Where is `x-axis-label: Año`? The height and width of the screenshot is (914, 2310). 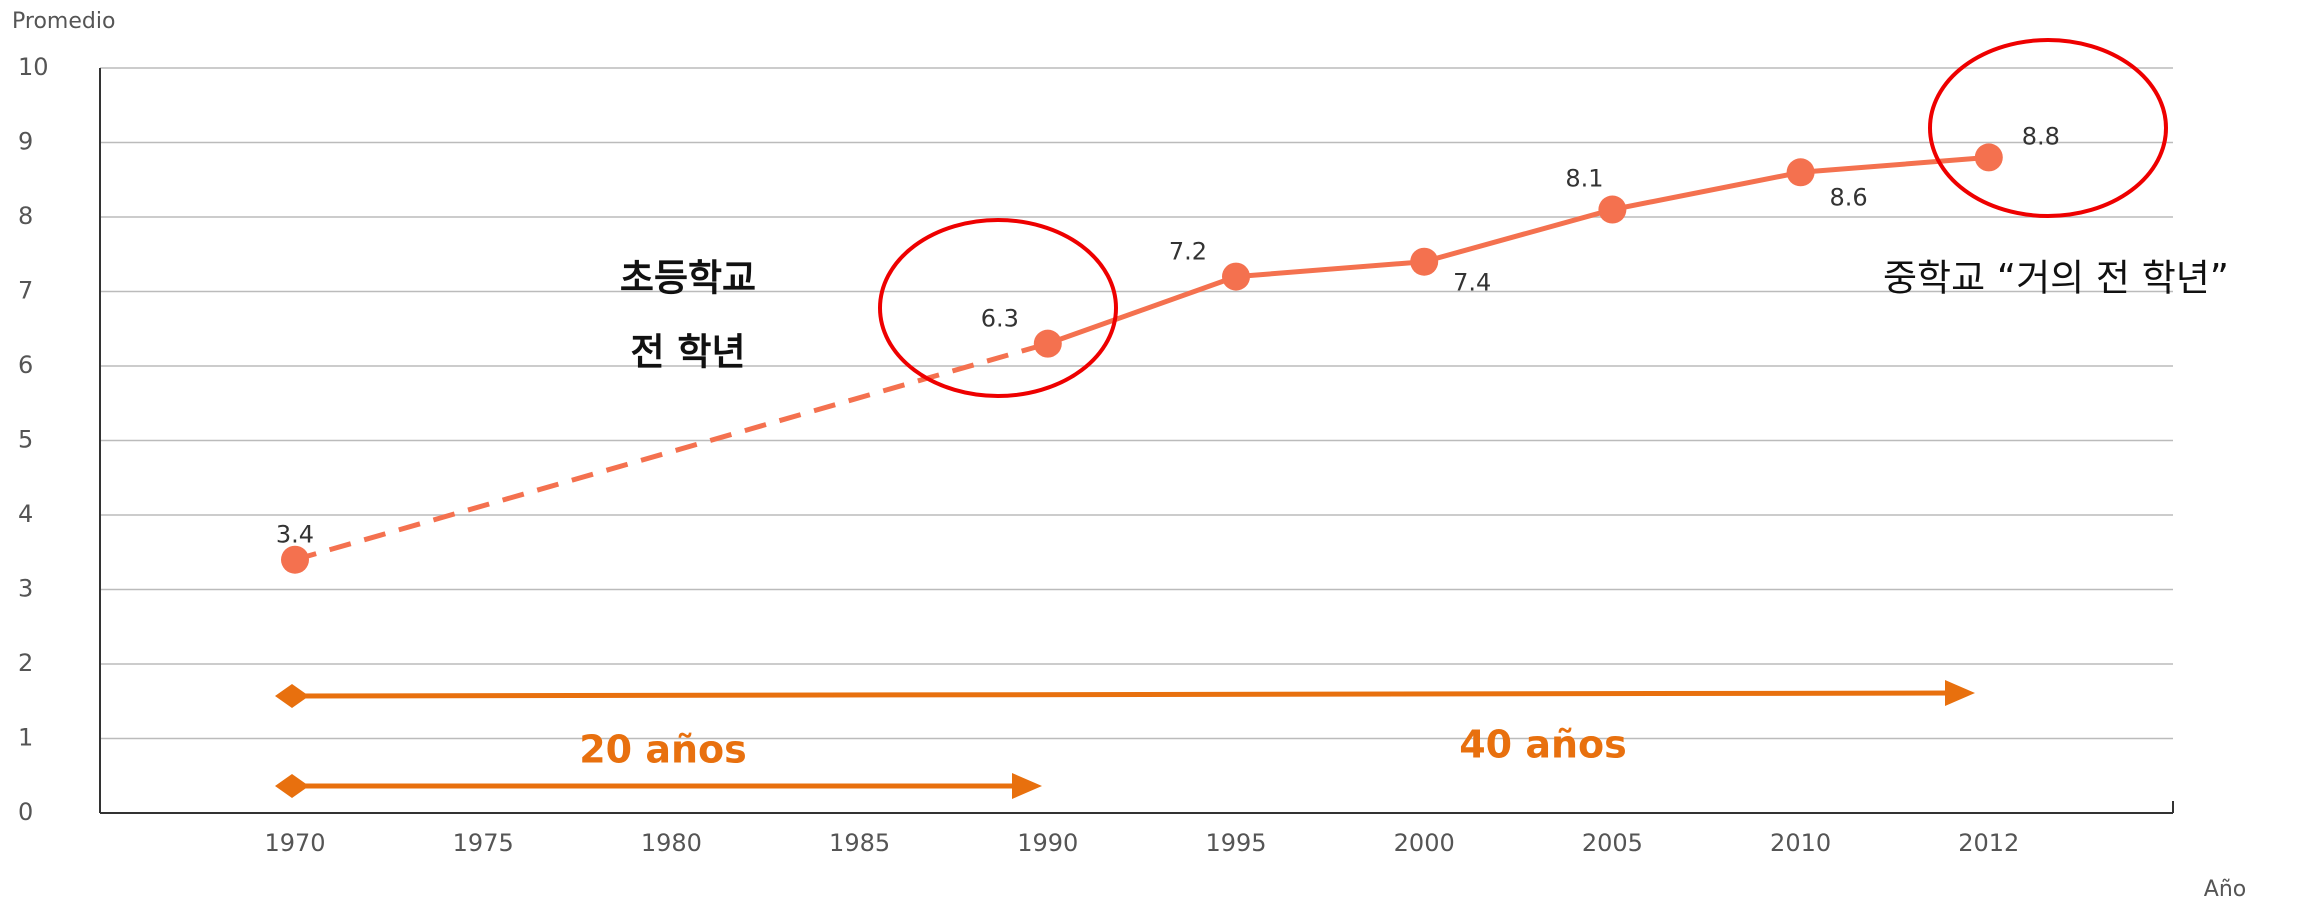
x-axis-label: Año is located at coordinates (2225, 889).